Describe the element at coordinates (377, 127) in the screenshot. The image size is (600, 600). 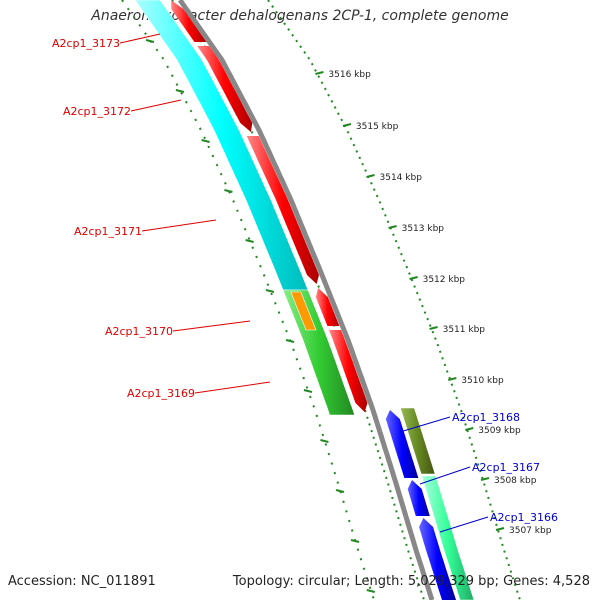
I see `scale-label: 3515 kbp` at that location.